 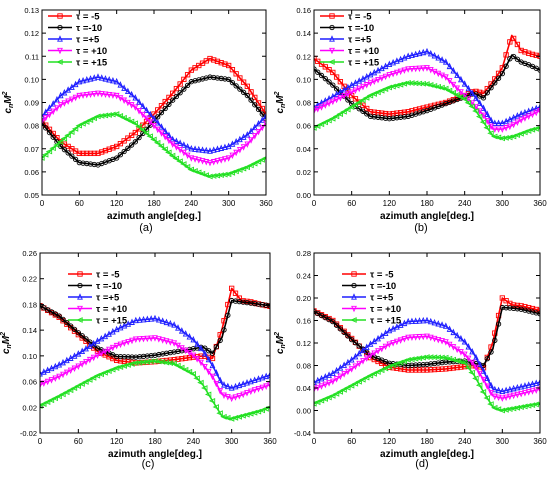 What do you see at coordinates (350, 40) in the screenshot?
I see `legend: τ = -5τ =-10τ =+5τ = +10τ = +15` at bounding box center [350, 40].